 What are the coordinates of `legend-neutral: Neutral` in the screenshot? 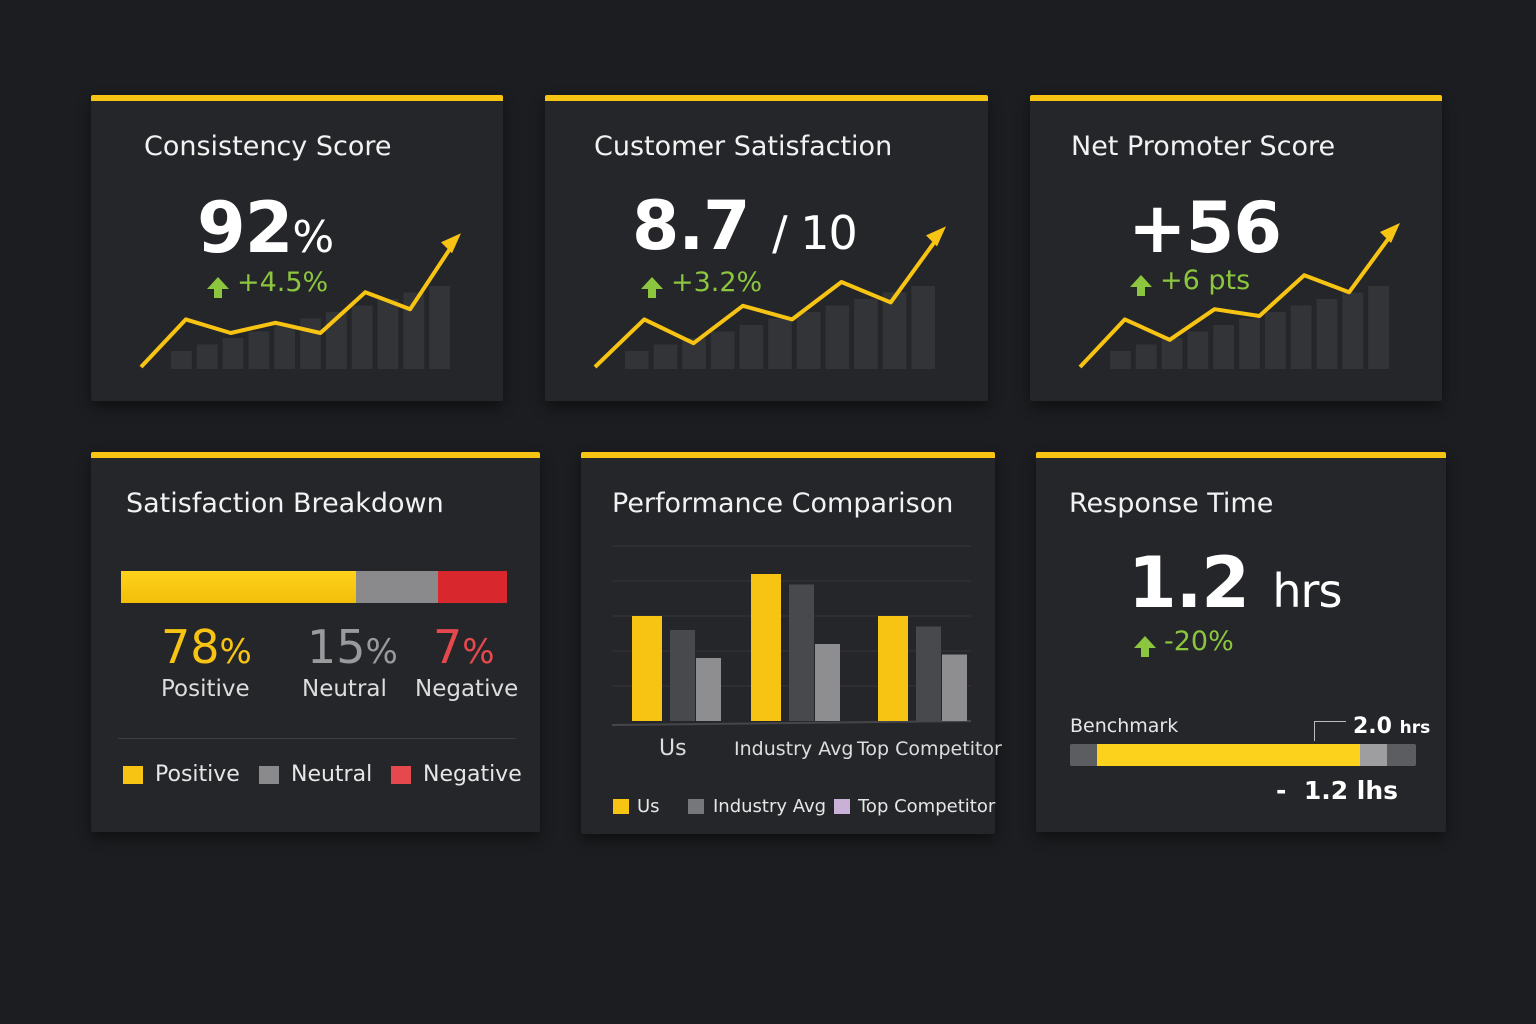 It's located at (315, 774).